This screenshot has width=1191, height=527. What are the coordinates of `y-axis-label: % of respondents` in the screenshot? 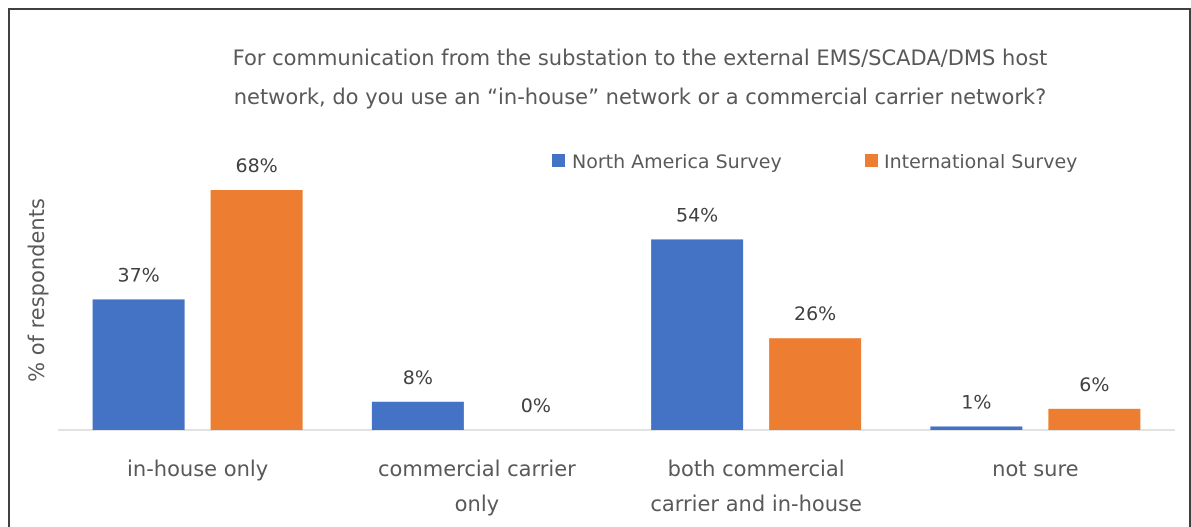 It's located at (37, 290).